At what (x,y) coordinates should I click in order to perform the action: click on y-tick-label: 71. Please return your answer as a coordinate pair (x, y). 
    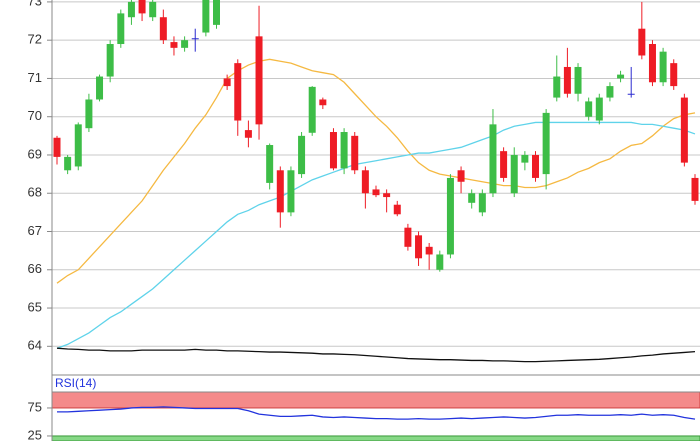
    Looking at the image, I should click on (35, 77).